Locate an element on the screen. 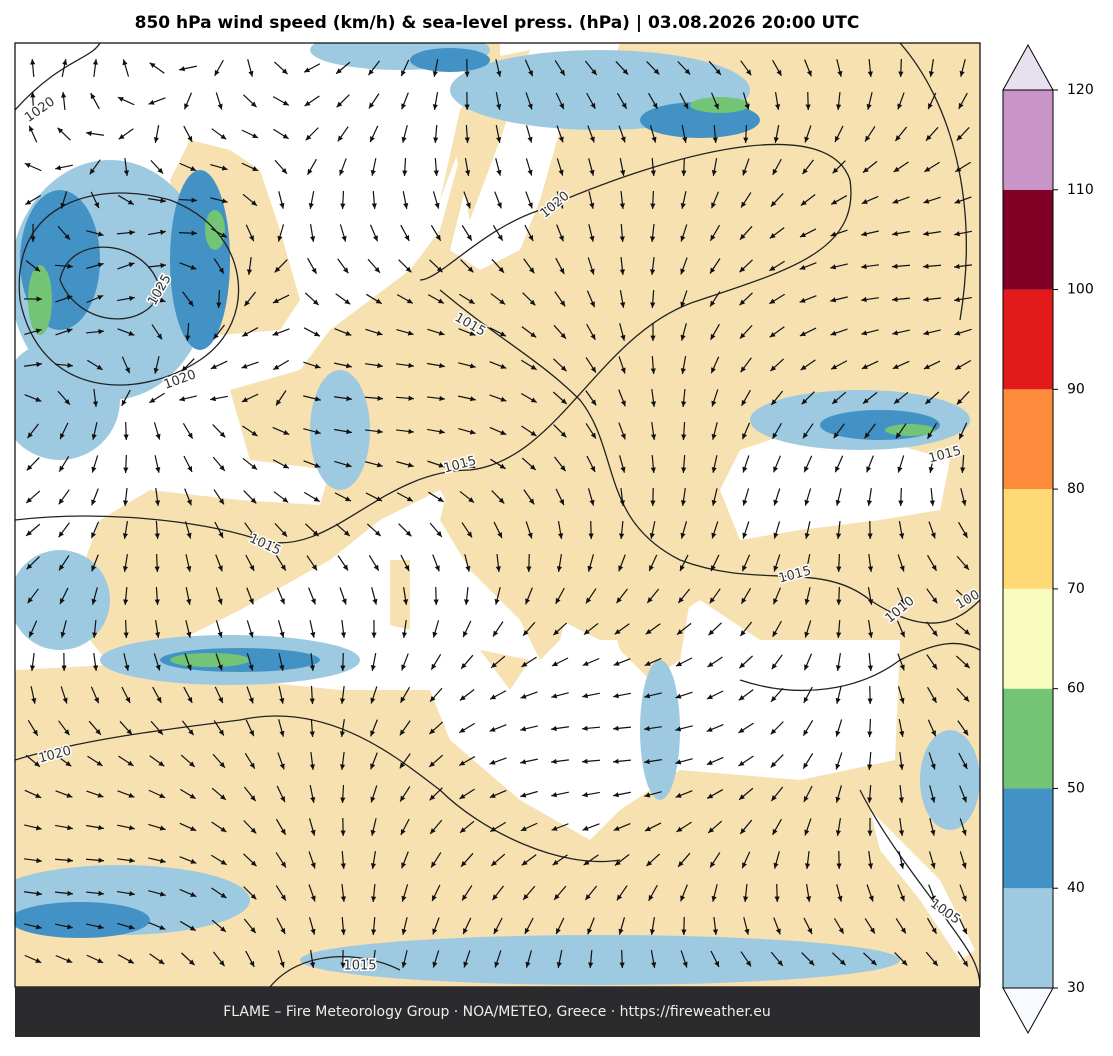 Image resolution: width=1113 pixels, height=1056 pixels. colorbar-tick-label: 40 is located at coordinates (1076, 888).